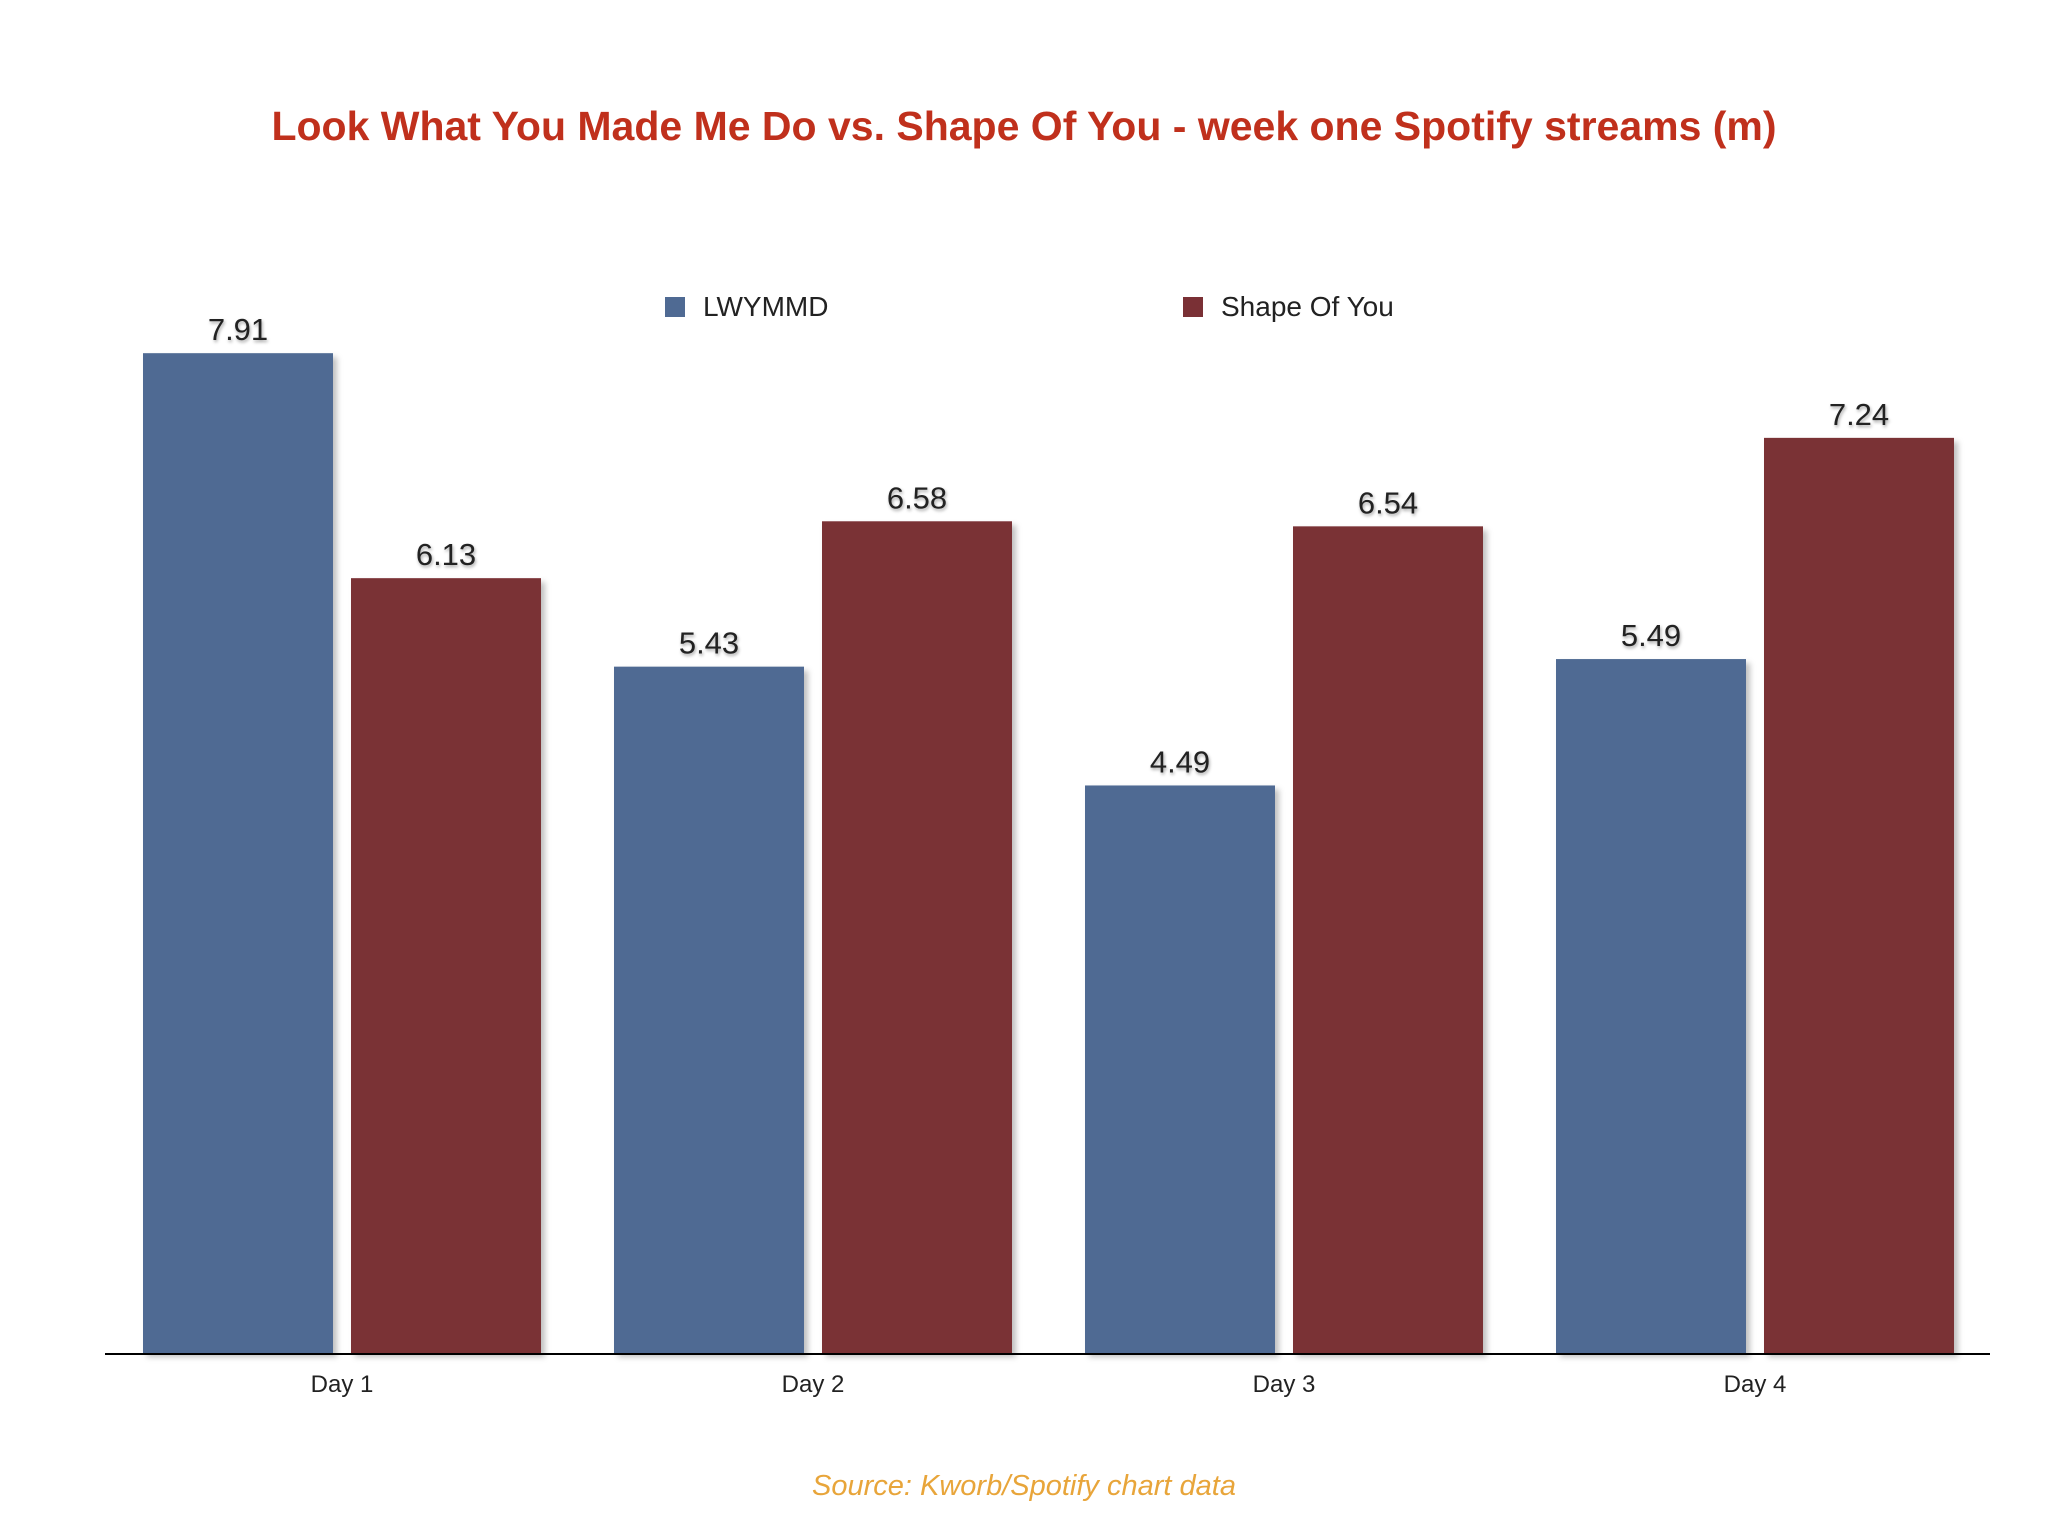 The height and width of the screenshot is (1536, 2048). What do you see at coordinates (1024, 1486) in the screenshot?
I see `source-note: Source: Kworb/Spotify chart data` at bounding box center [1024, 1486].